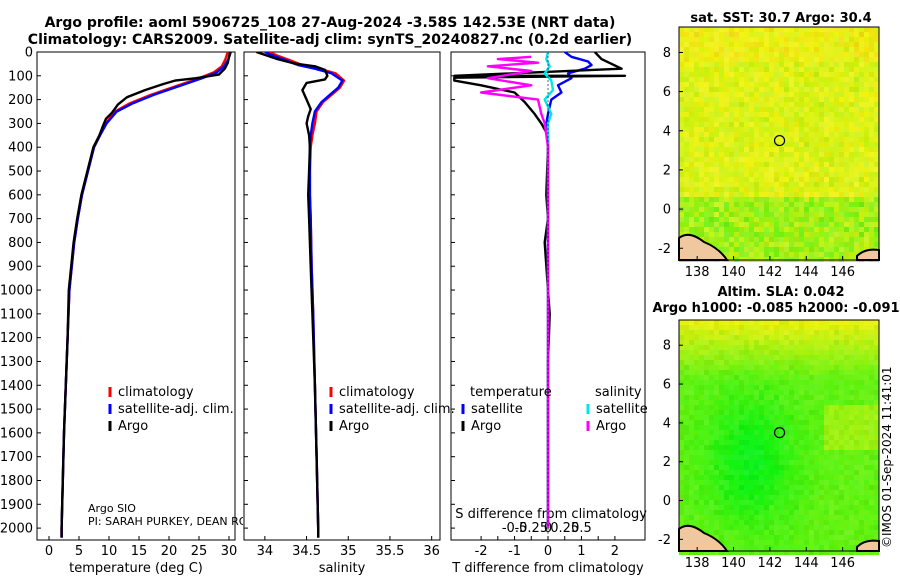 This screenshot has width=900, height=580. I want to click on salinity-xtick-label: 36, so click(431, 551).